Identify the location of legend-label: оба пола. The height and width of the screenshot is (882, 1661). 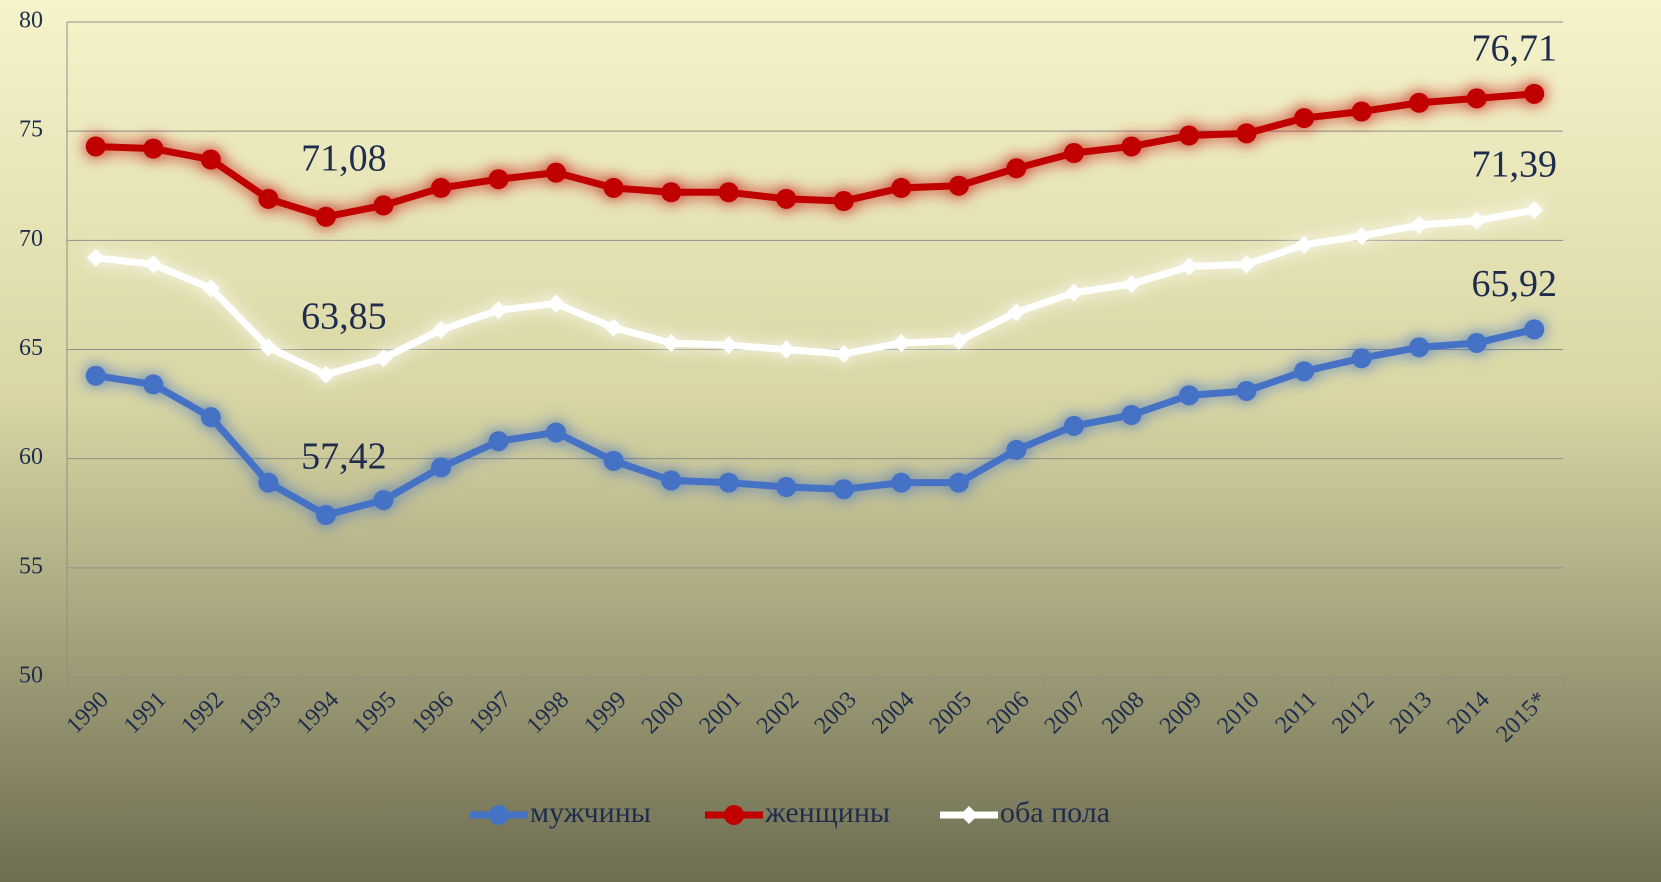
(1055, 812).